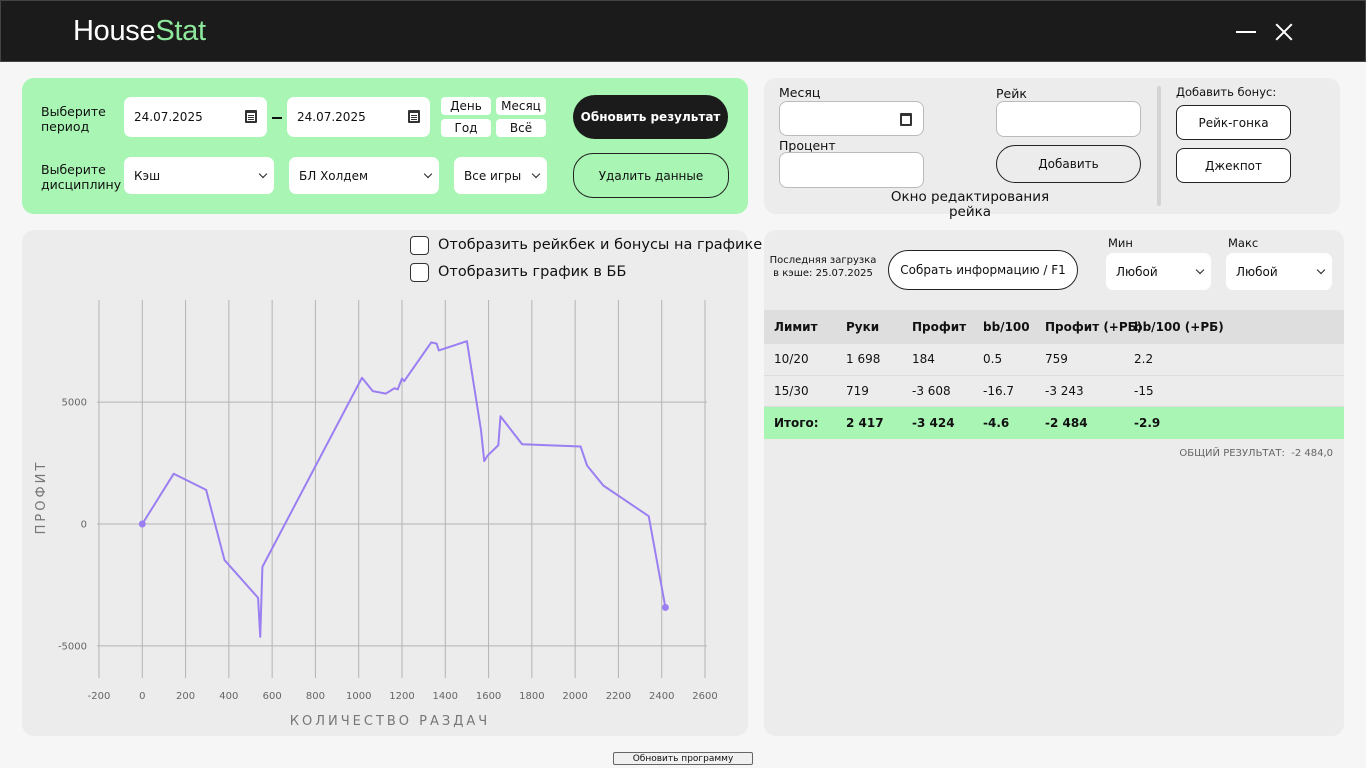 The height and width of the screenshot is (768, 1366). Describe the element at coordinates (996, 422) in the screenshot. I see `table-cell: -4.6` at that location.